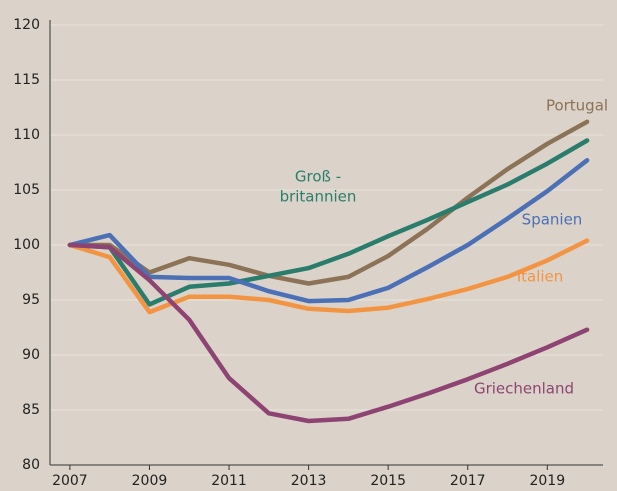 The image size is (617, 491). What do you see at coordinates (540, 277) in the screenshot?
I see `series-label: Italien` at bounding box center [540, 277].